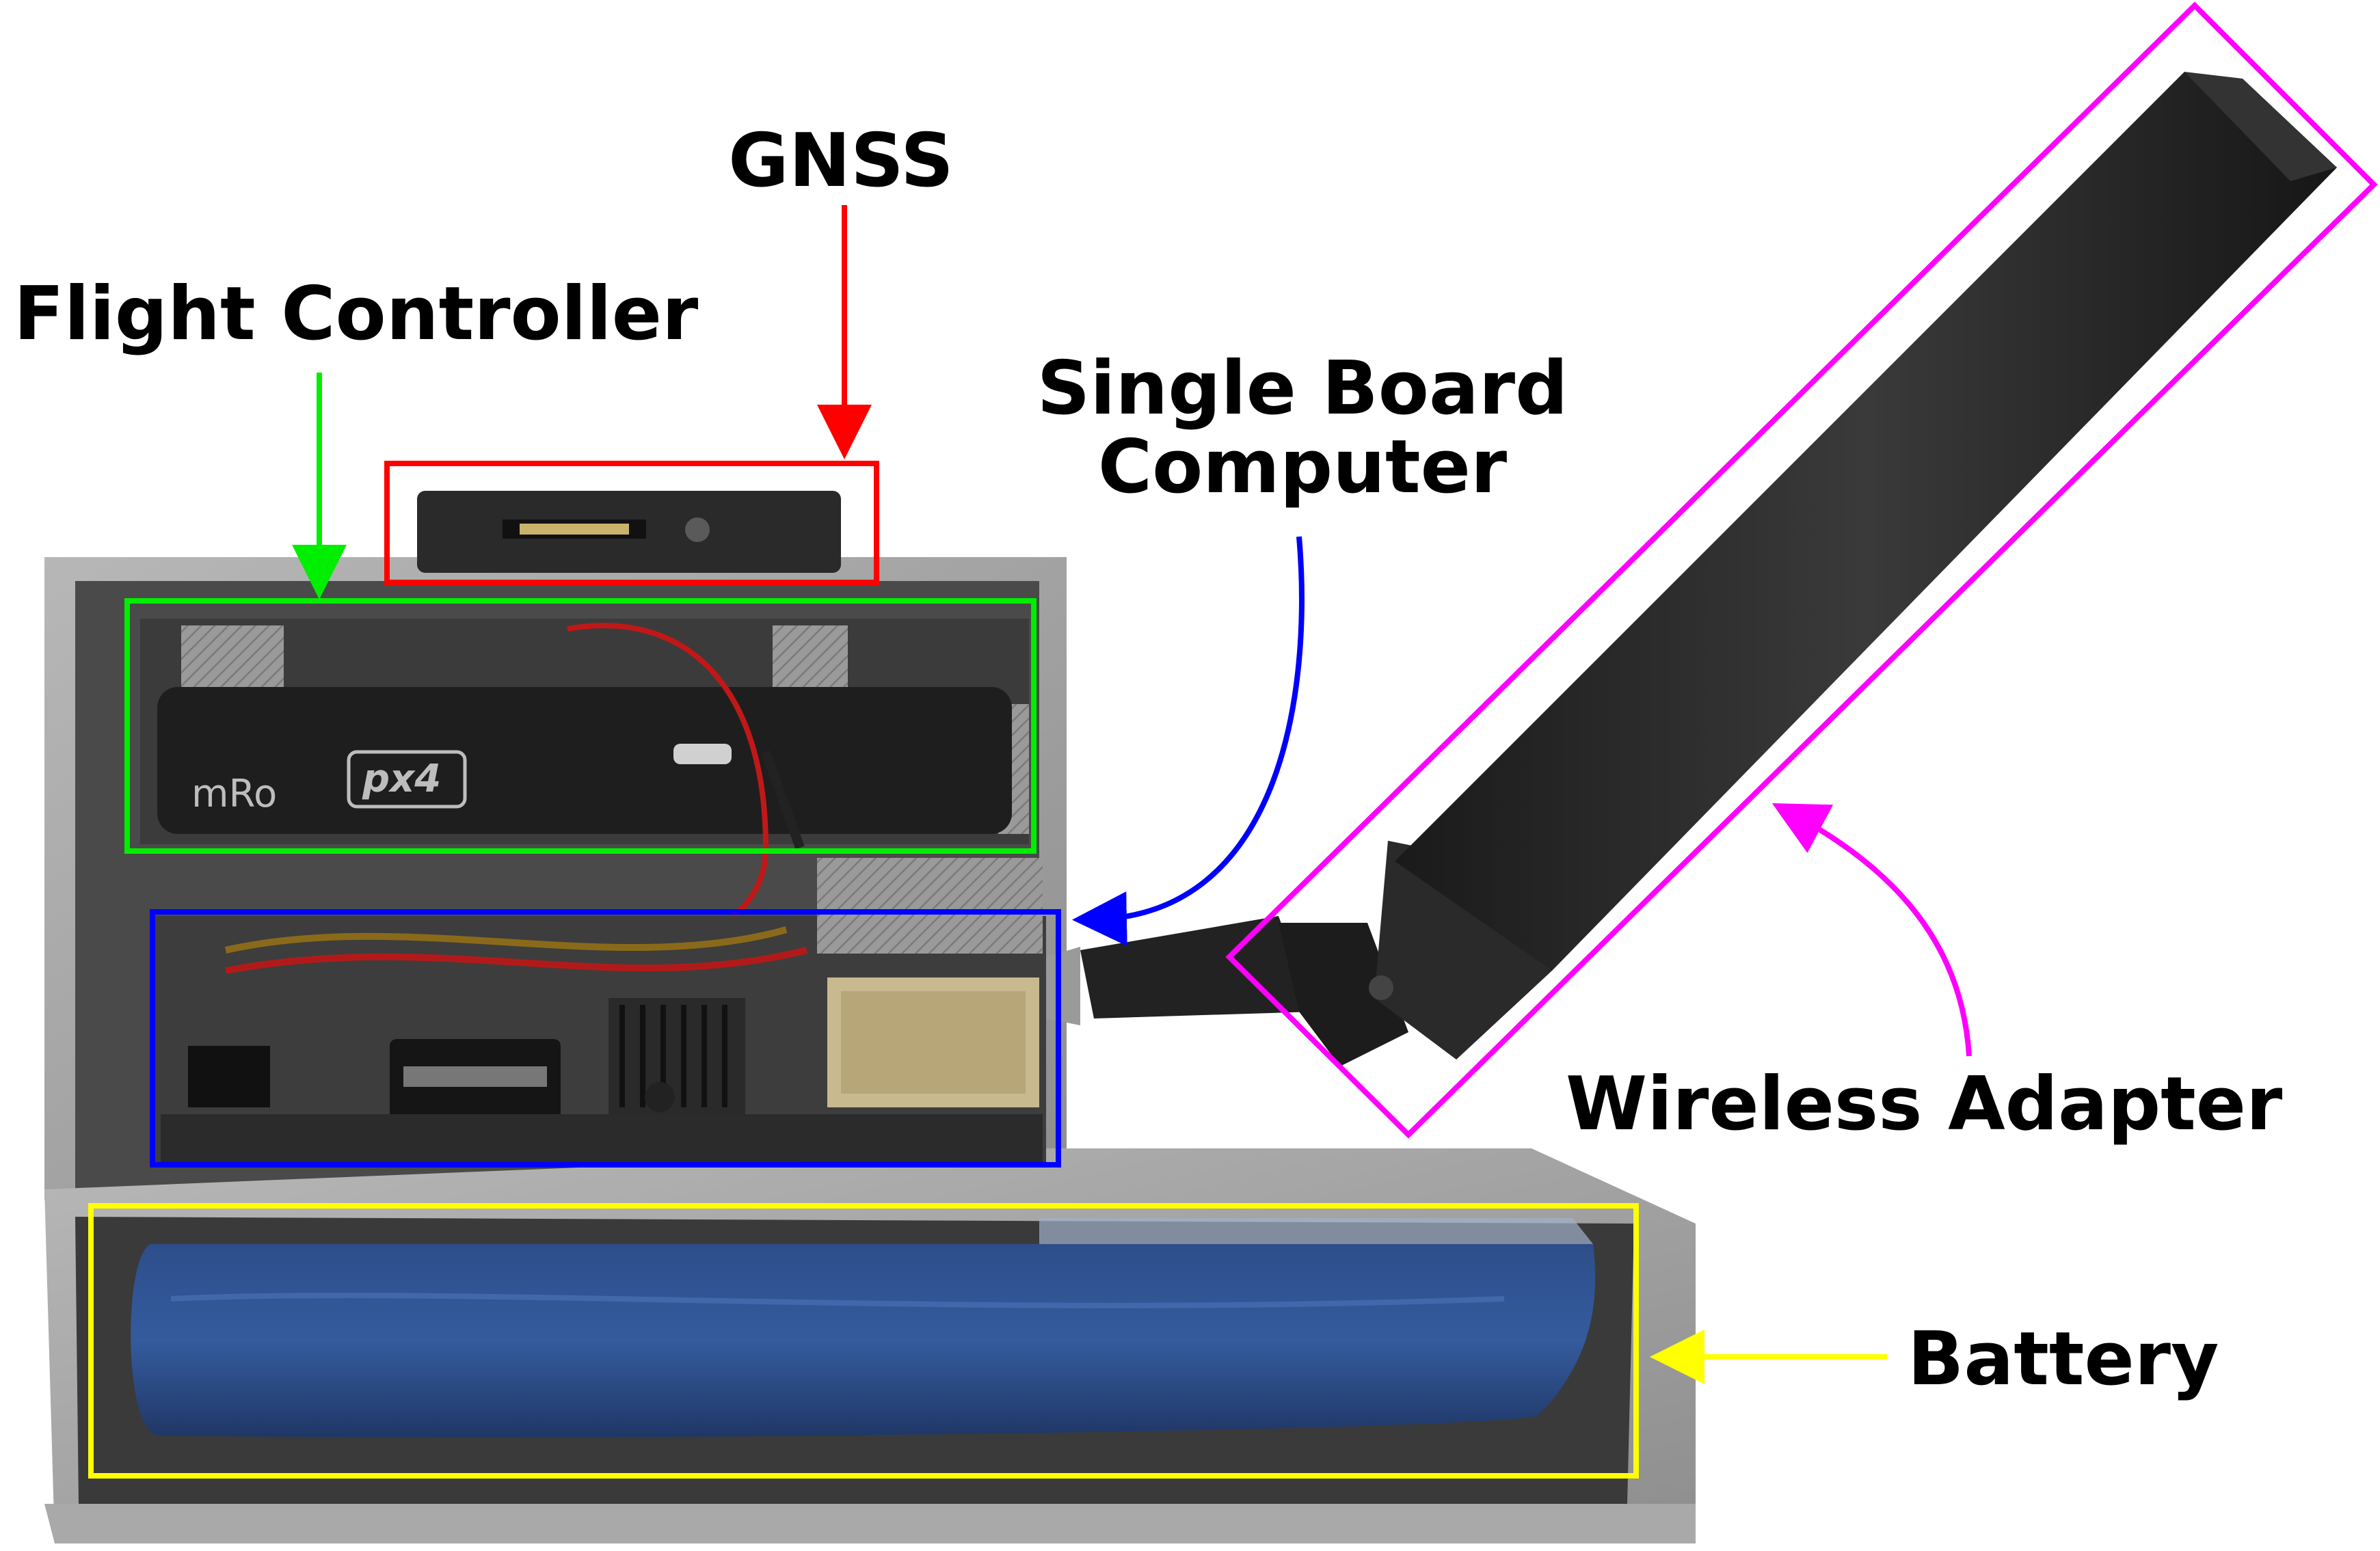  Describe the element at coordinates (629, 532) in the screenshot. I see `gnss-module` at that location.